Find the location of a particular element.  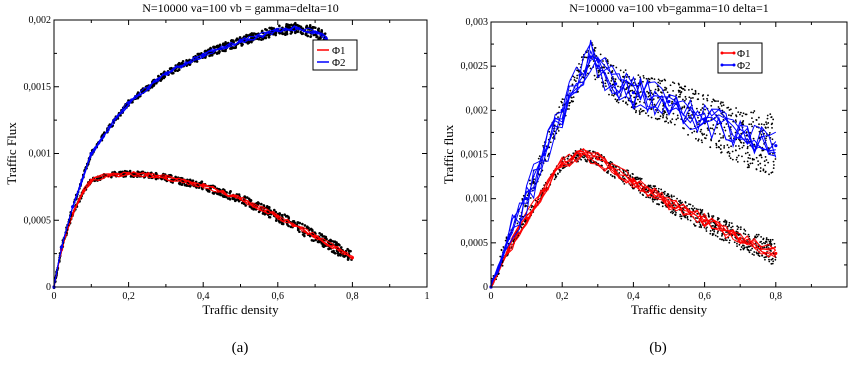

y-tick-label: 0,0005 is located at coordinates (475, 243).